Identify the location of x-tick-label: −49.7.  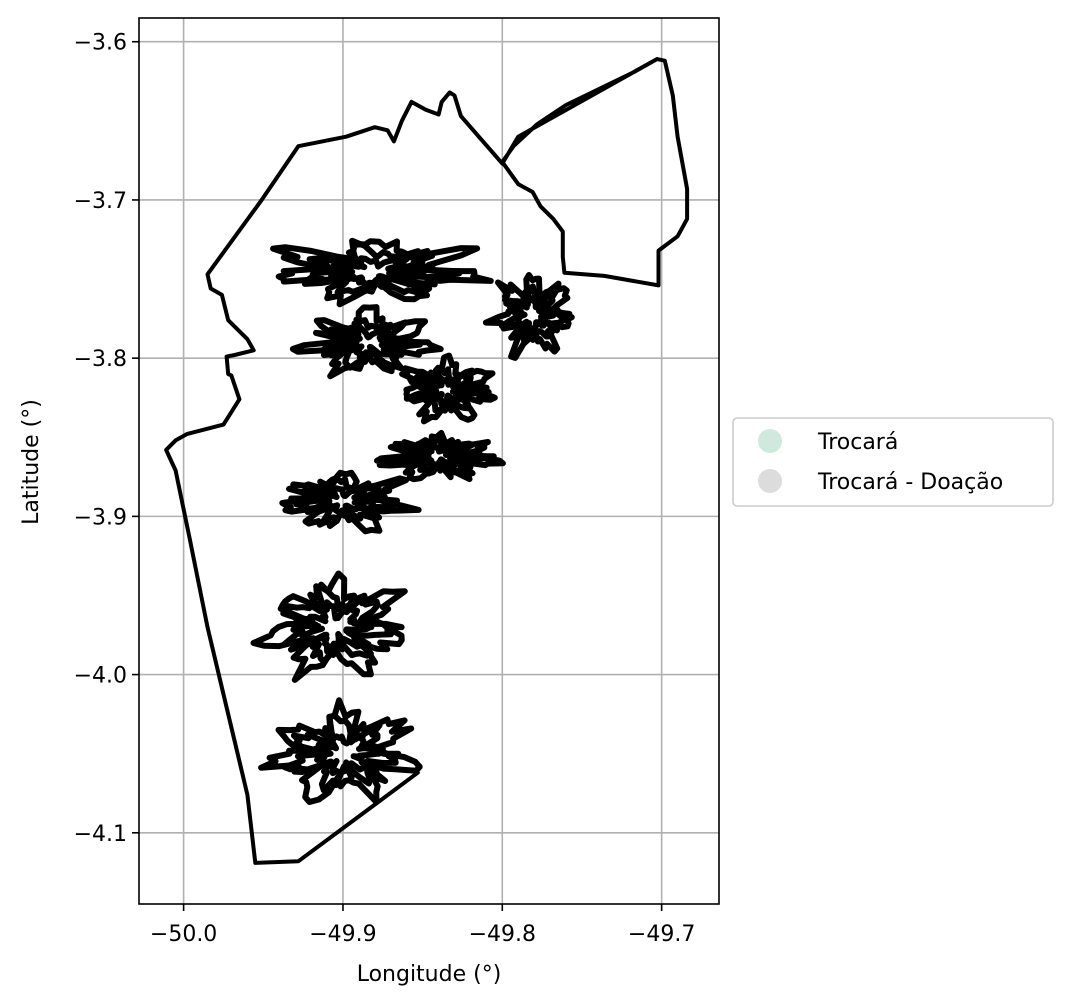
(661, 934).